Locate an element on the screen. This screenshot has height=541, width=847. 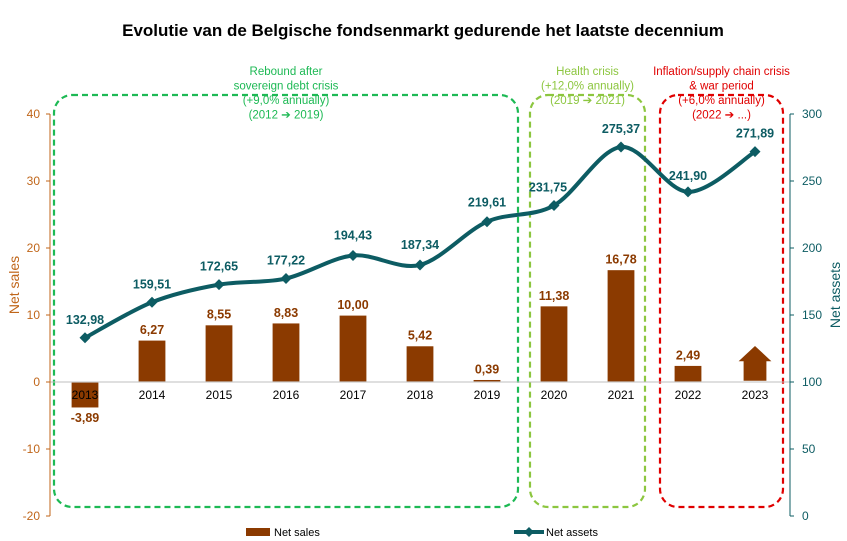
up-arrow-icon is located at coordinates (755, 363).